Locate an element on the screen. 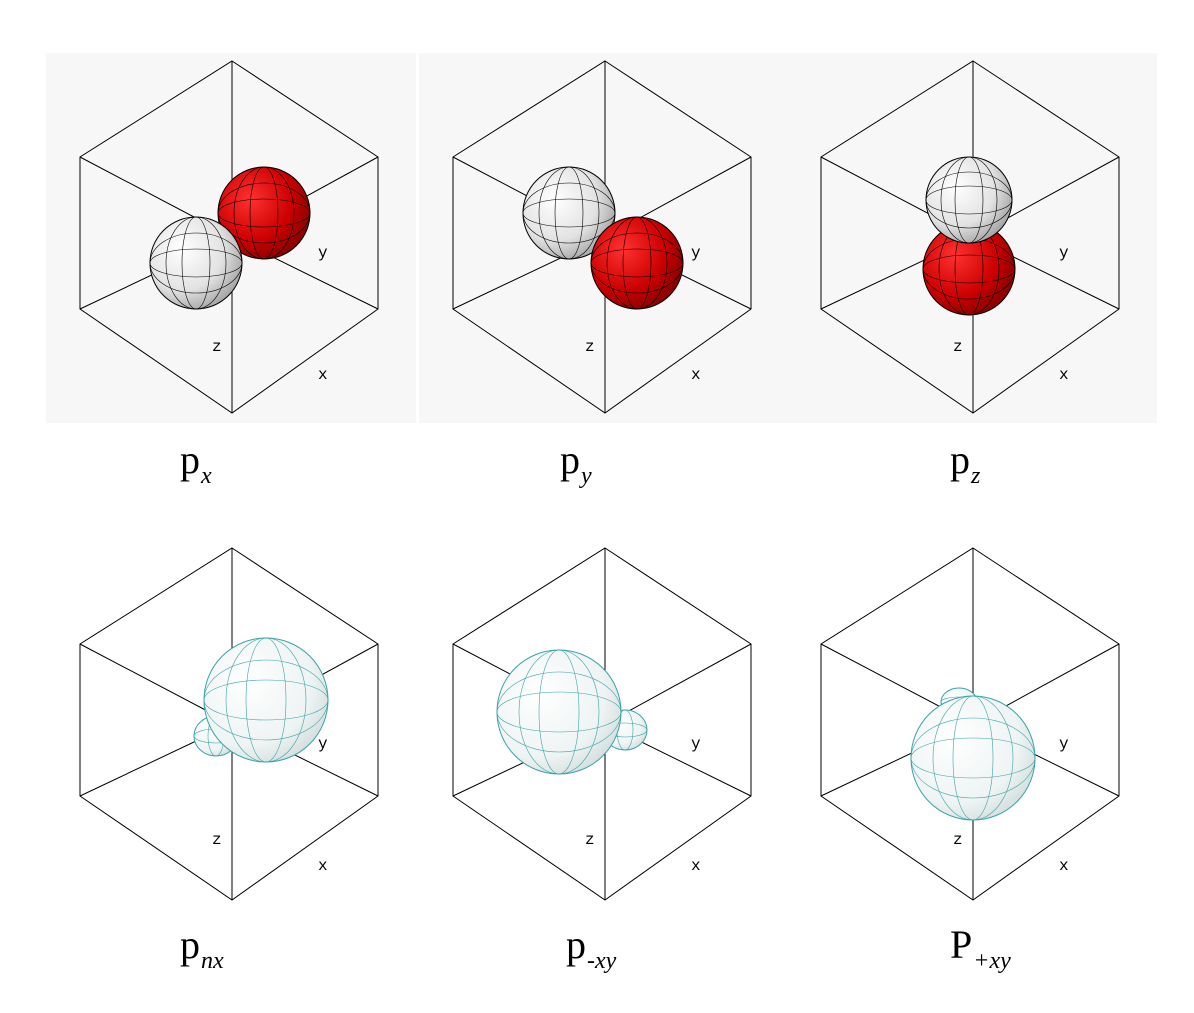  caption-pz: pz is located at coordinates (965, 463).